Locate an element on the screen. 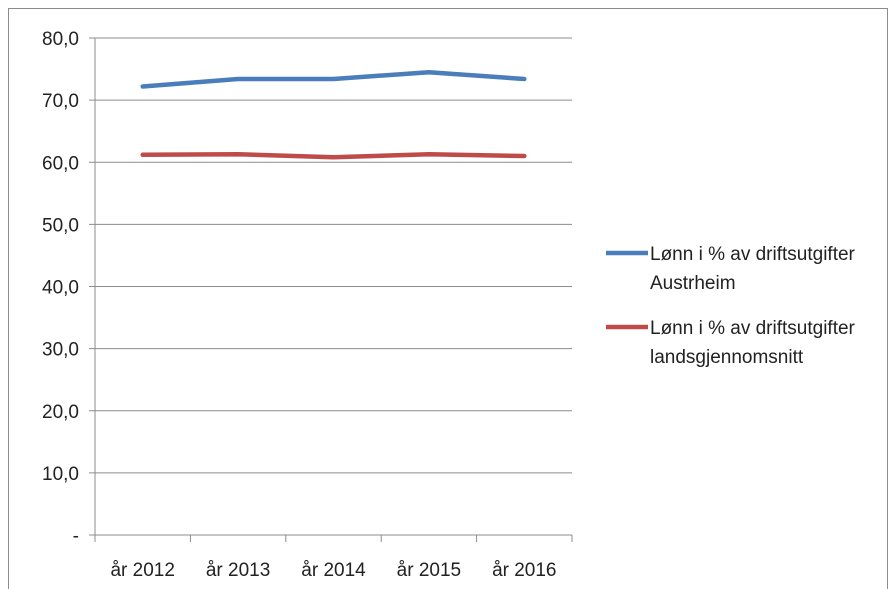 The height and width of the screenshot is (589, 896). legend-label-2: Lønn i % av driftsutgifter is located at coordinates (753, 328).